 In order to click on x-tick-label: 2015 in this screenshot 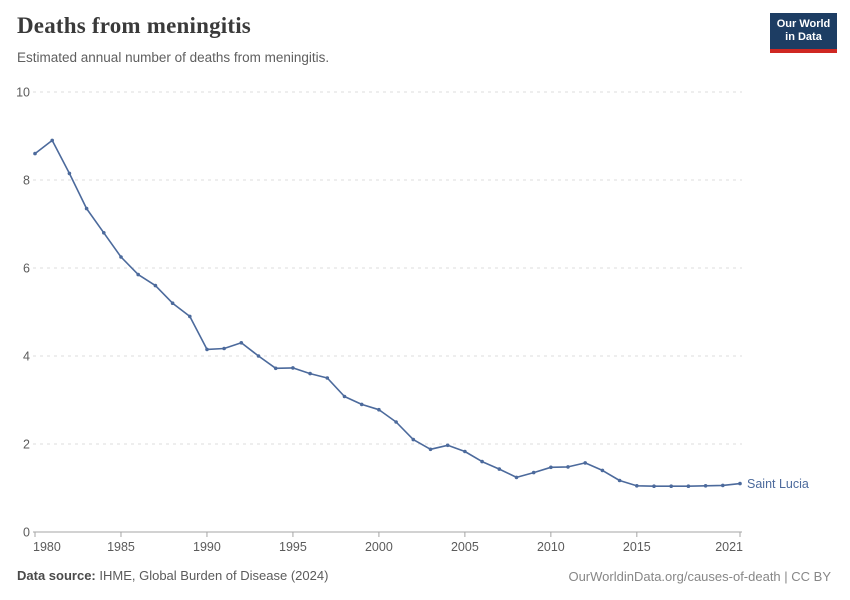, I will do `click(637, 547)`.